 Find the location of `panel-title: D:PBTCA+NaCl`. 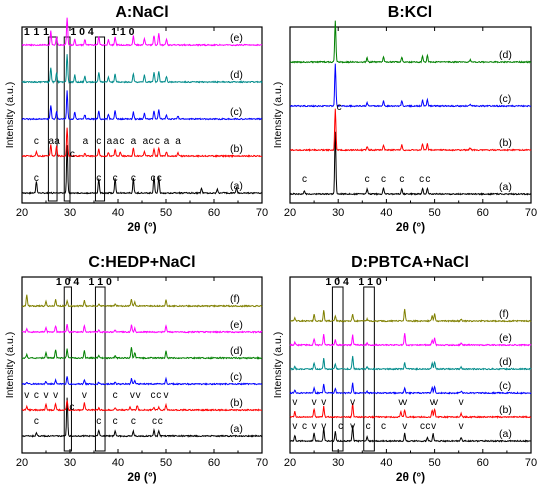

panel-title: D:PBTCA+NaCl is located at coordinates (410, 262).